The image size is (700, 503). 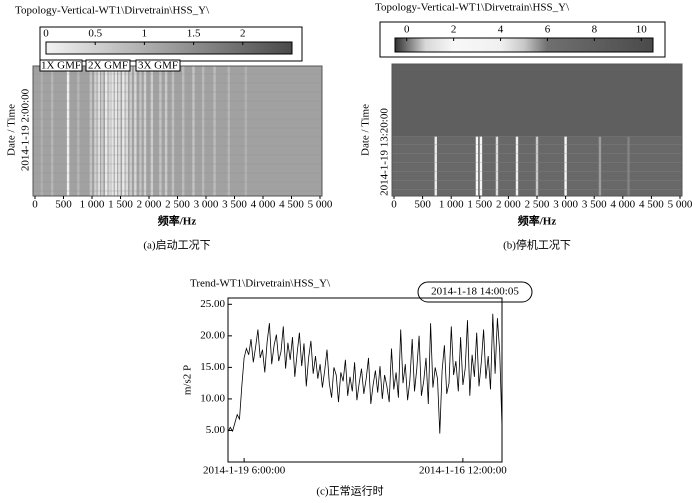 What do you see at coordinates (260, 284) in the screenshot?
I see `chart-title: Trend-WT1\Dirvetrain\HSS_Y\` at bounding box center [260, 284].